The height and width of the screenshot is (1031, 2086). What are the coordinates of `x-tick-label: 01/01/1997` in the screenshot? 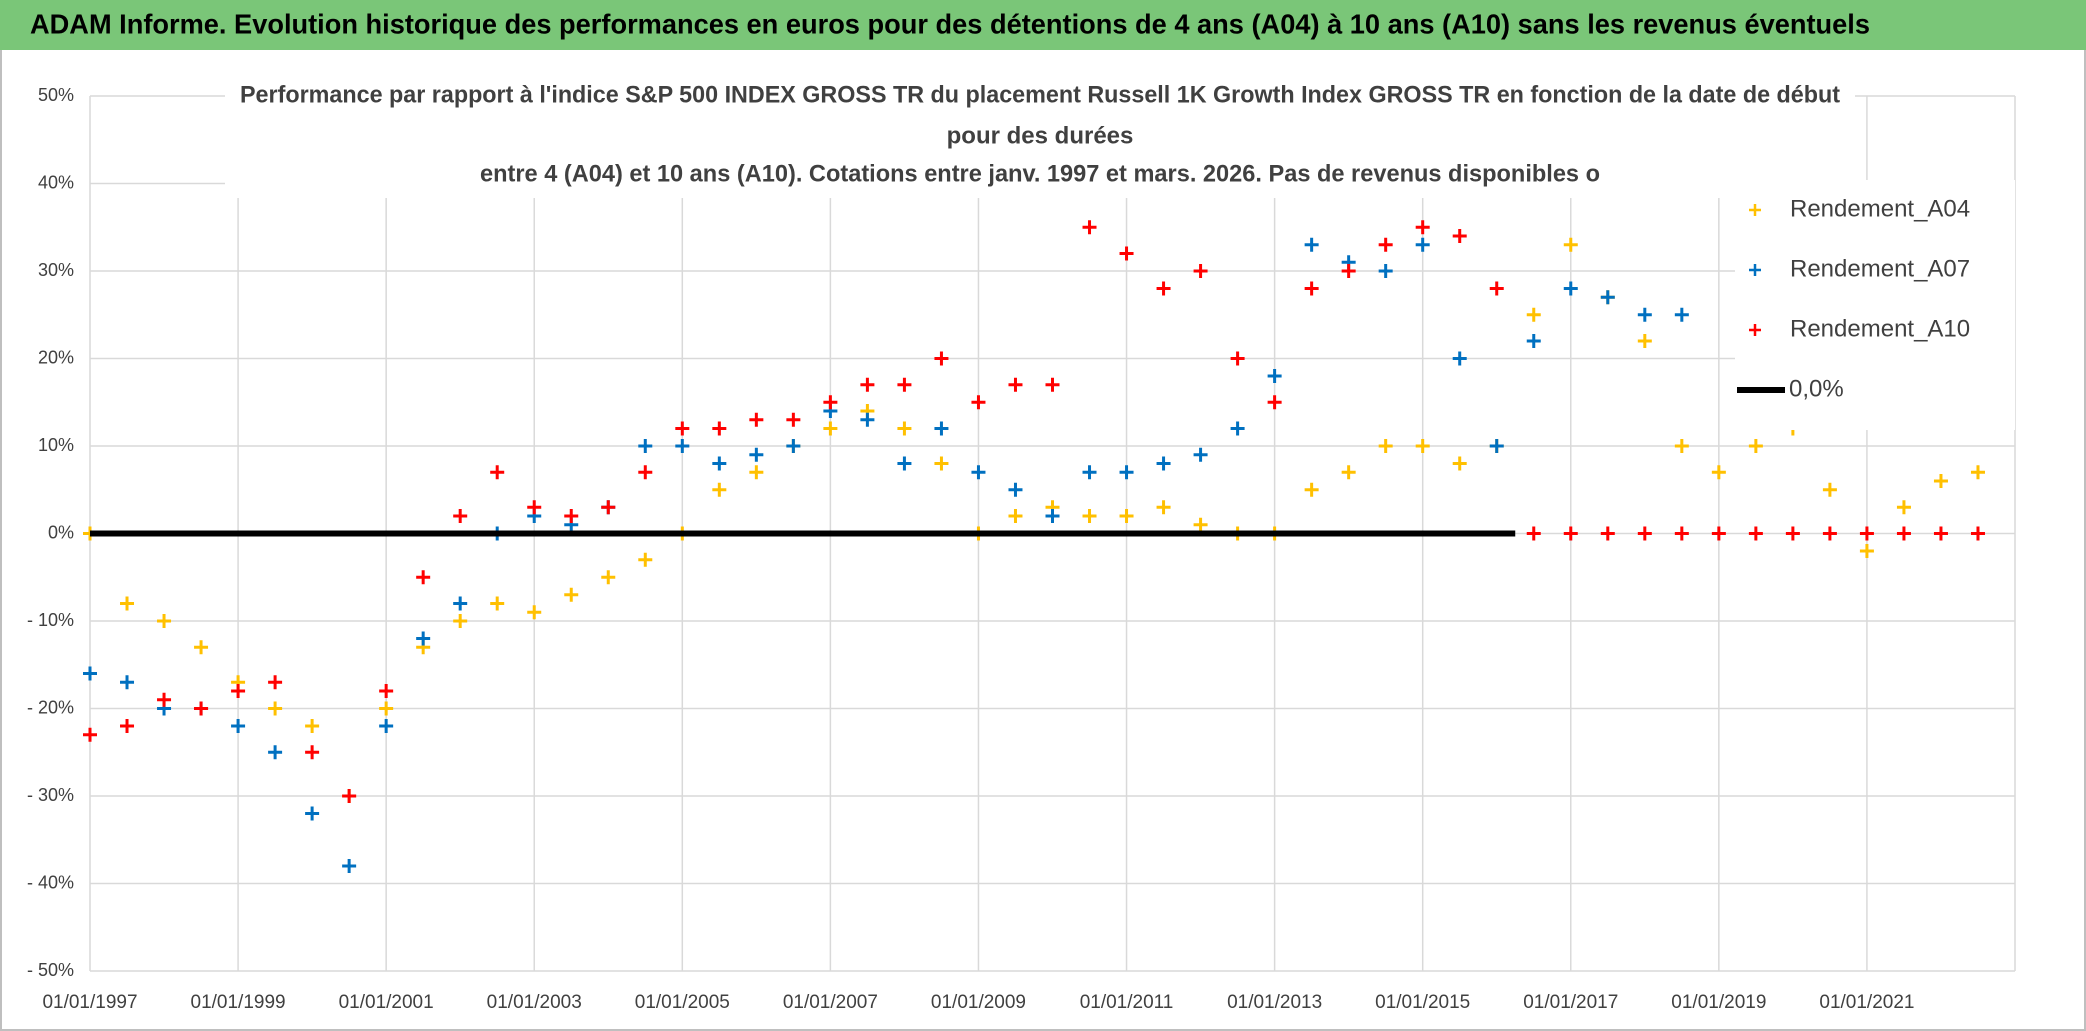 It's located at (89, 1002).